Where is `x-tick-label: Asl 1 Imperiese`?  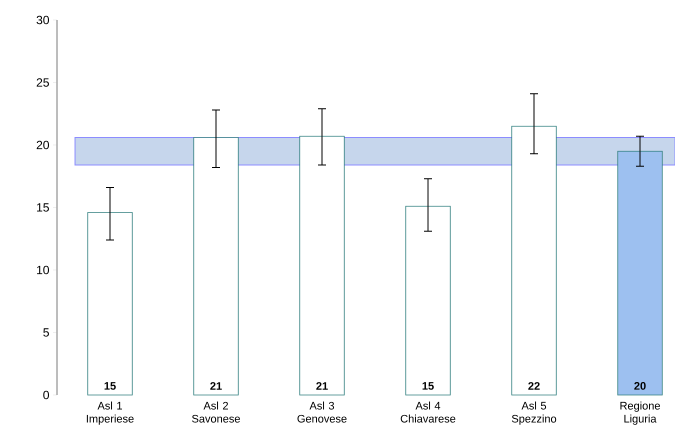
x-tick-label: Asl 1 Imperiese is located at coordinates (110, 413).